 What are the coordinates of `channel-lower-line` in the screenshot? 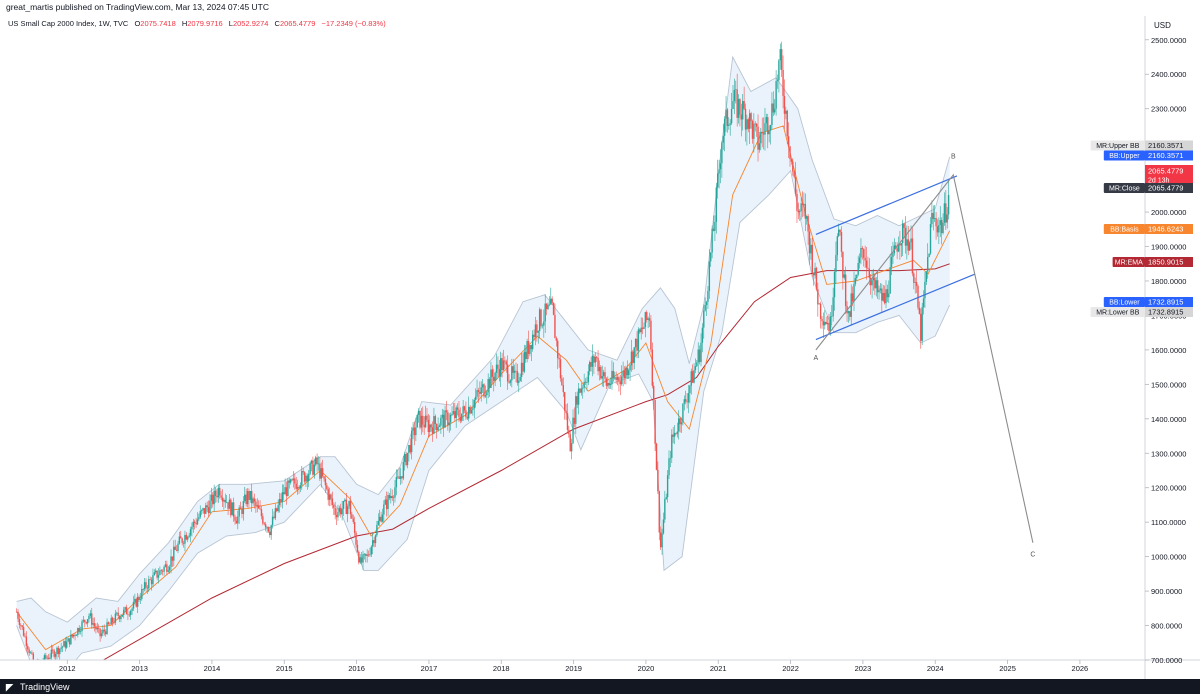 It's located at (895, 307).